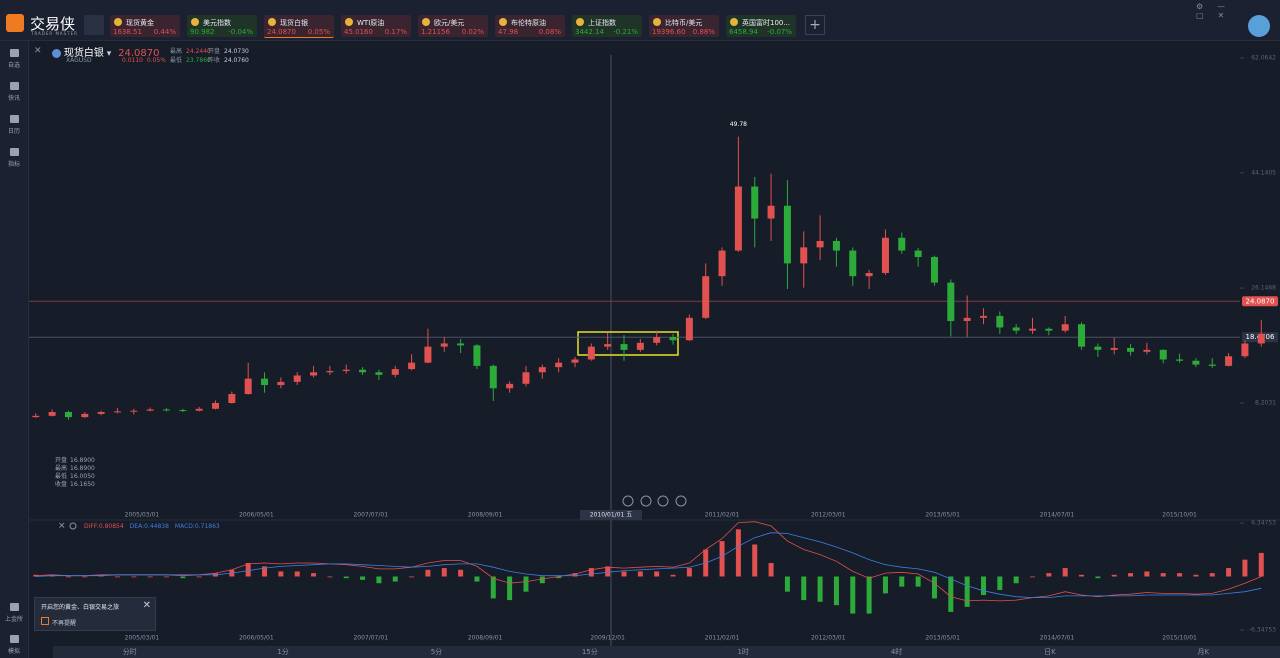 The height and width of the screenshot is (658, 1280). Describe the element at coordinates (1218, 11) in the screenshot. I see `window-controls: ⚙—▢✕` at that location.